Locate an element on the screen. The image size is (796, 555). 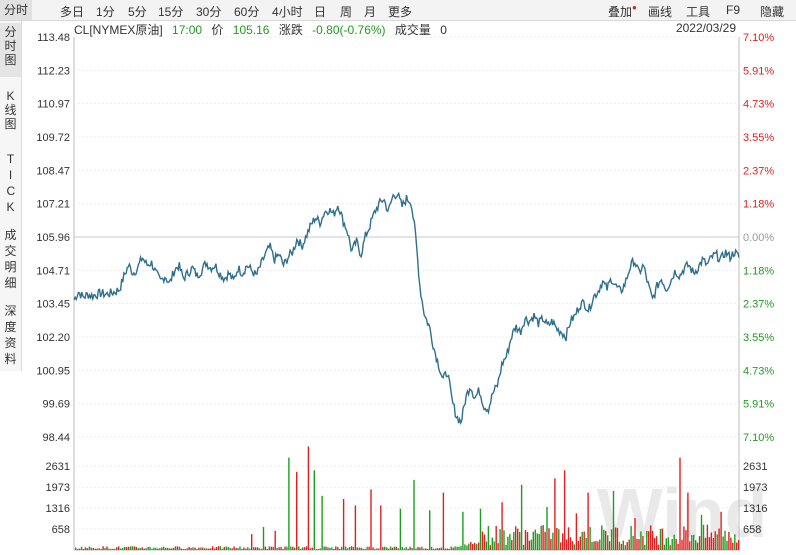
price-tick-label: 98.44 is located at coordinates (56, 438).